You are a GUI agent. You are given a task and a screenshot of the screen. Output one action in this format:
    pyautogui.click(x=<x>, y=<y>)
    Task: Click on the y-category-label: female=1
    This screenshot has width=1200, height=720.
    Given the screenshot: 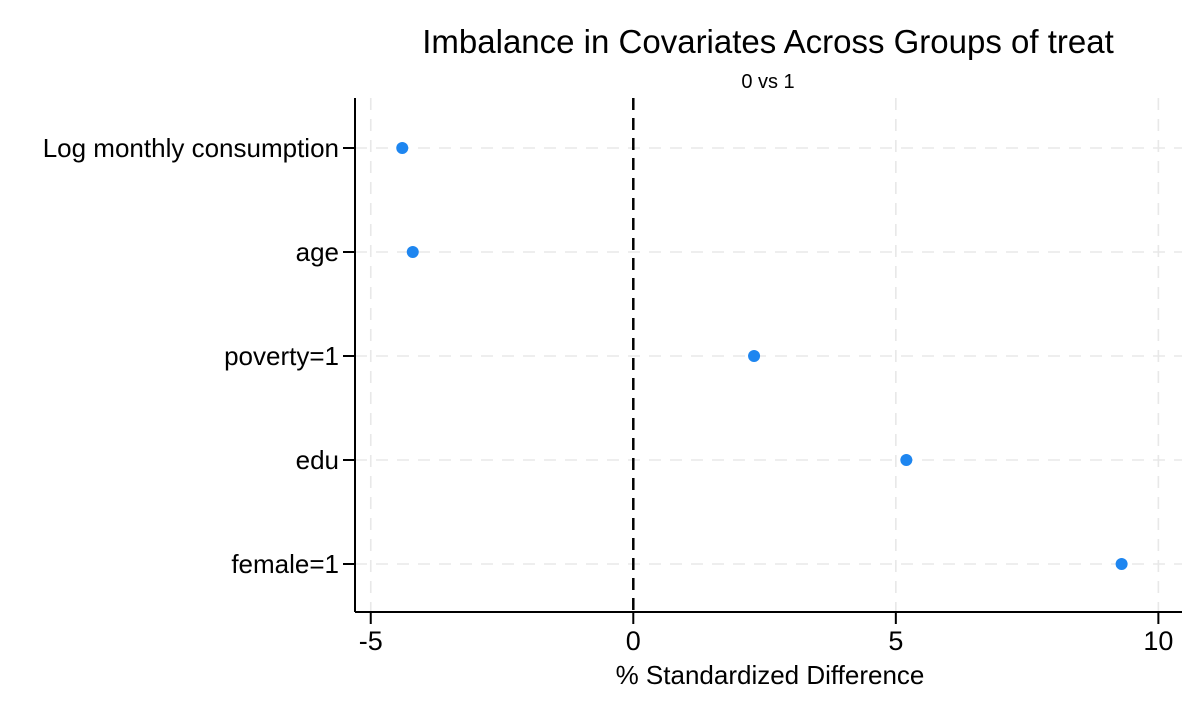 What is the action you would take?
    pyautogui.click(x=285, y=564)
    